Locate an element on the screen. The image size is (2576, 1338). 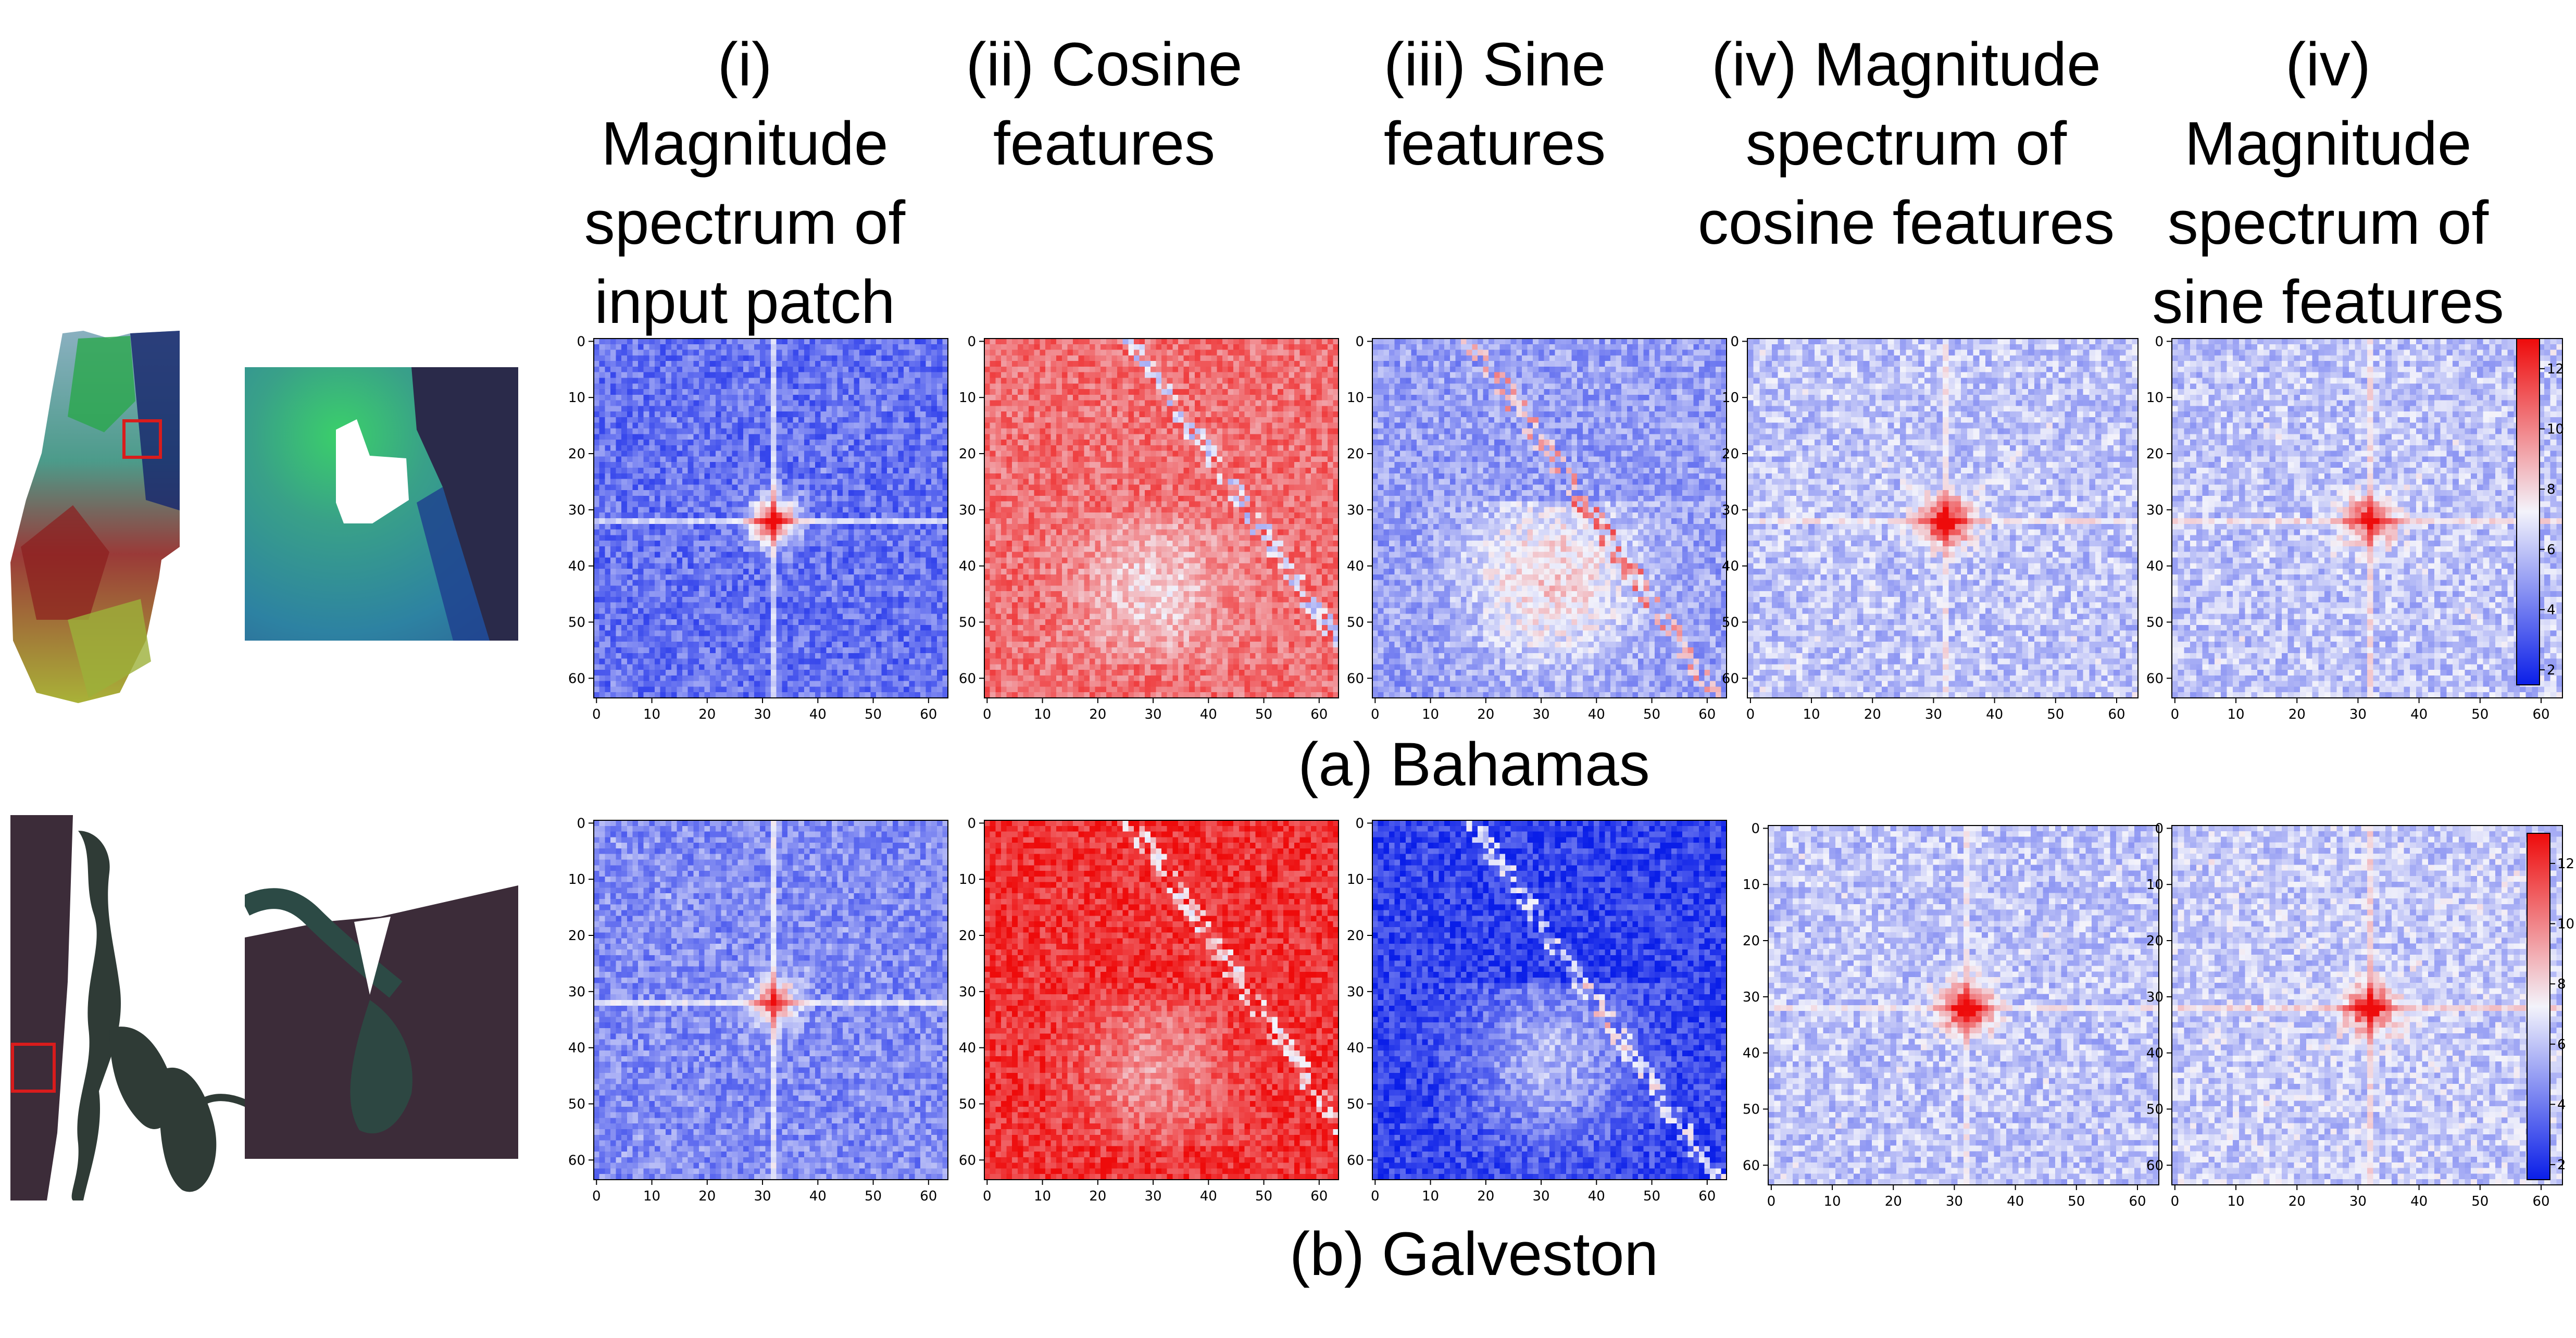
colorbar-tick-label: 12 is located at coordinates (2565, 864).